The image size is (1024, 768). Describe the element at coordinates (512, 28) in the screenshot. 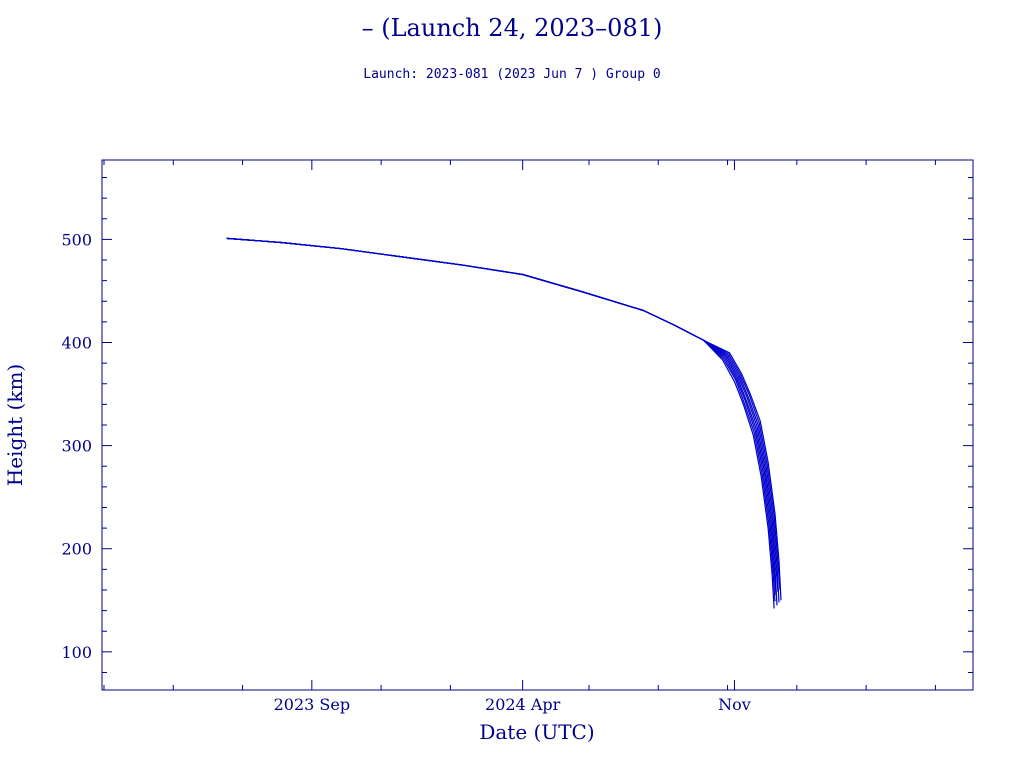

I see `chart-title: – (Launch 24, 2023–081)` at that location.